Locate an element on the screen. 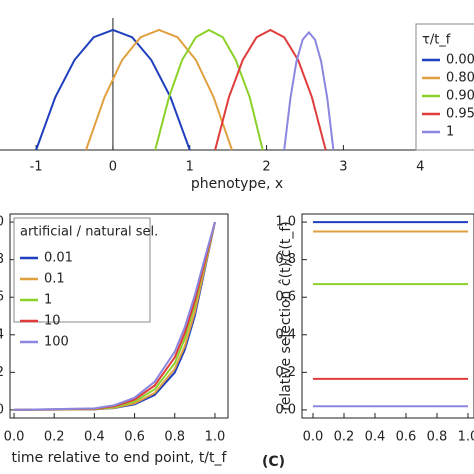  x-tick-label: 0 is located at coordinates (113, 167).